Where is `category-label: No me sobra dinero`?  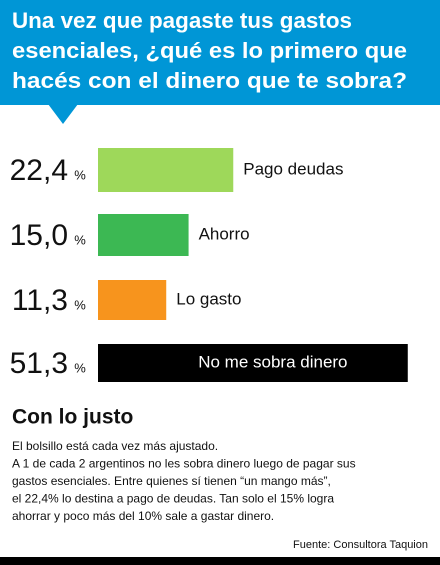
category-label: No me sobra dinero is located at coordinates (272, 361).